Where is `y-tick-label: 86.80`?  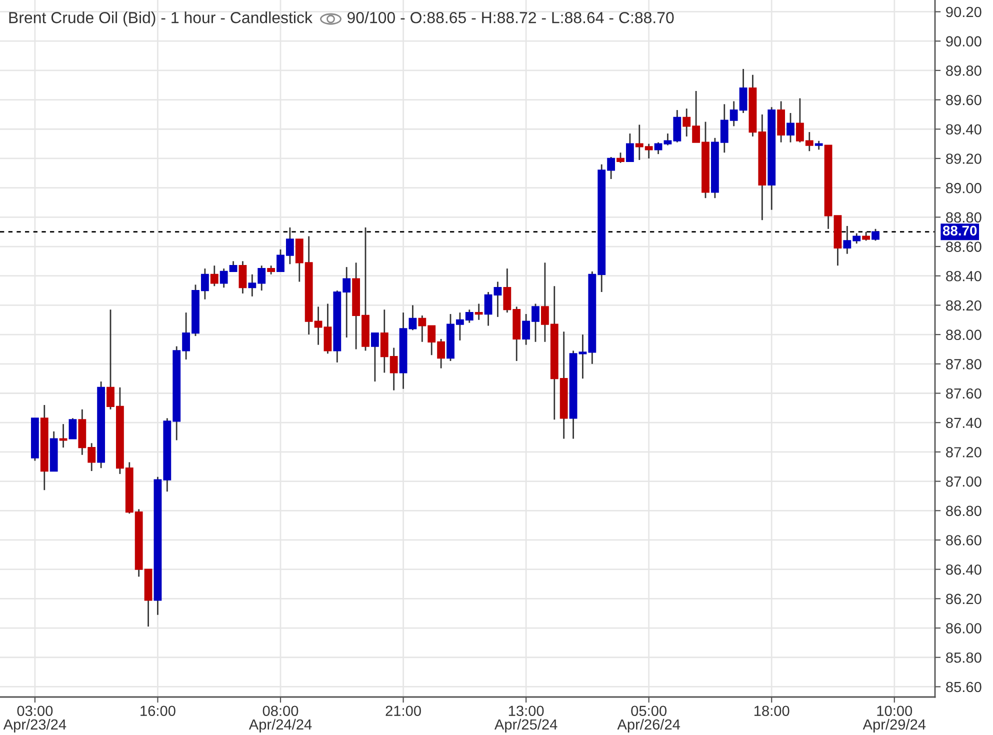 y-tick-label: 86.80 is located at coordinates (964, 511).